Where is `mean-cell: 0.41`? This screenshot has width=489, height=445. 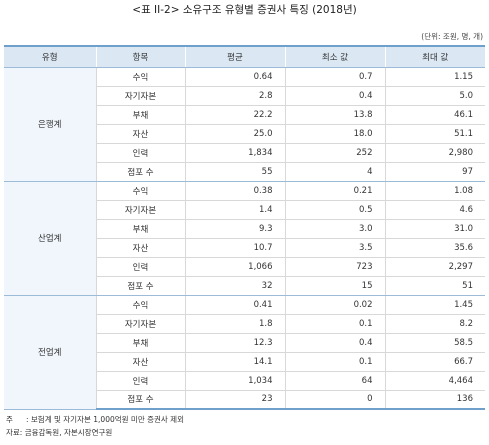 mean-cell: 0.41 is located at coordinates (235, 305).